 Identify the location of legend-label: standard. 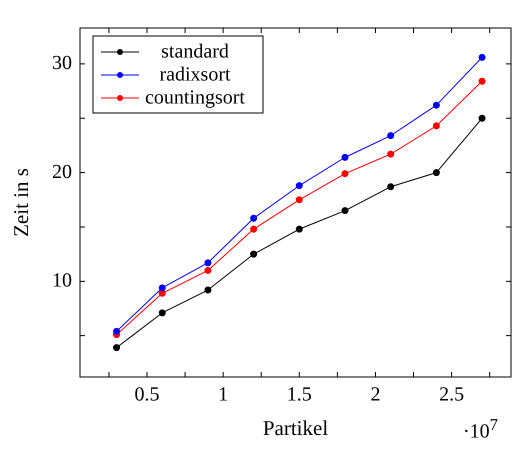
(195, 51).